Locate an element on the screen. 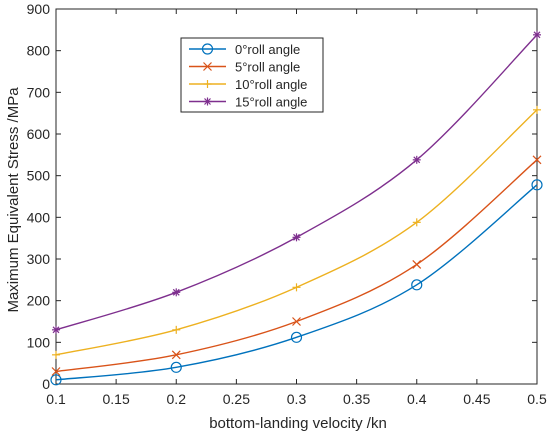 The height and width of the screenshot is (434, 550). x-tick-label: 0.35 is located at coordinates (356, 399).